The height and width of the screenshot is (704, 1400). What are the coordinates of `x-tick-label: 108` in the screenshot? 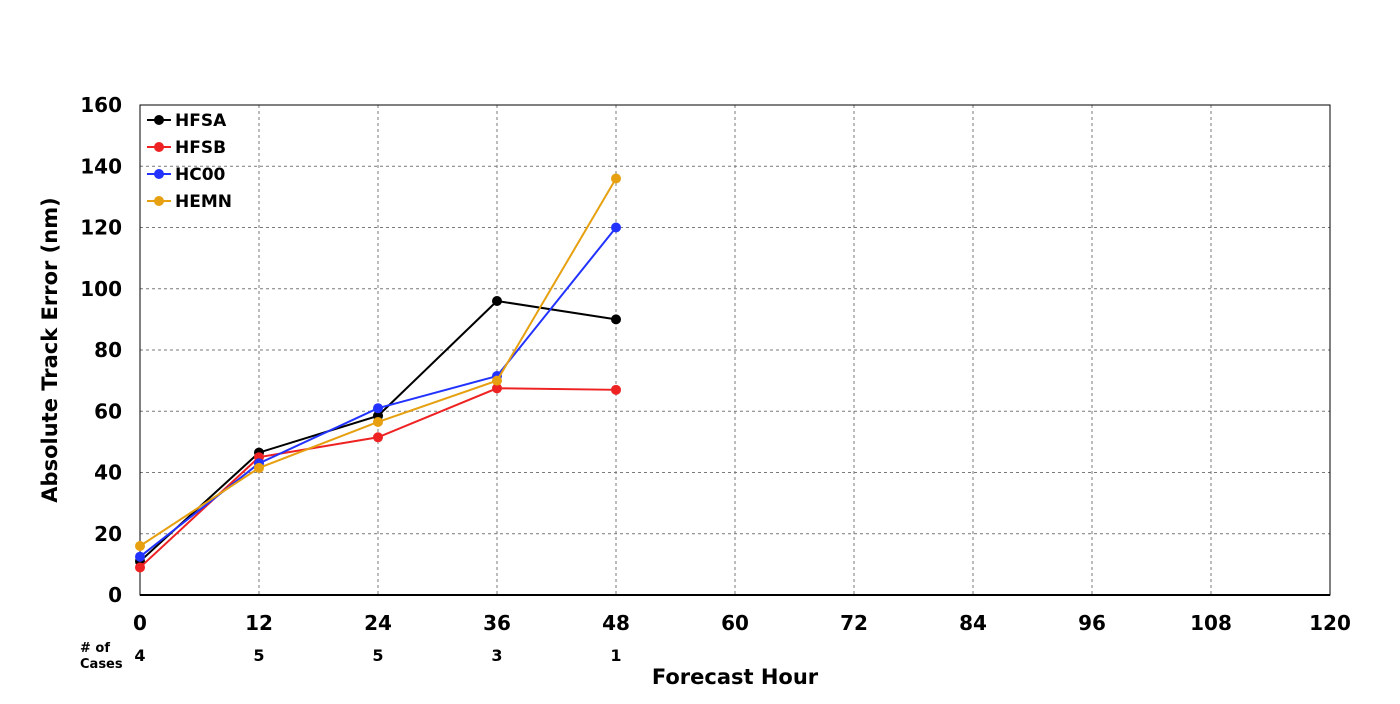 It's located at (1211, 623).